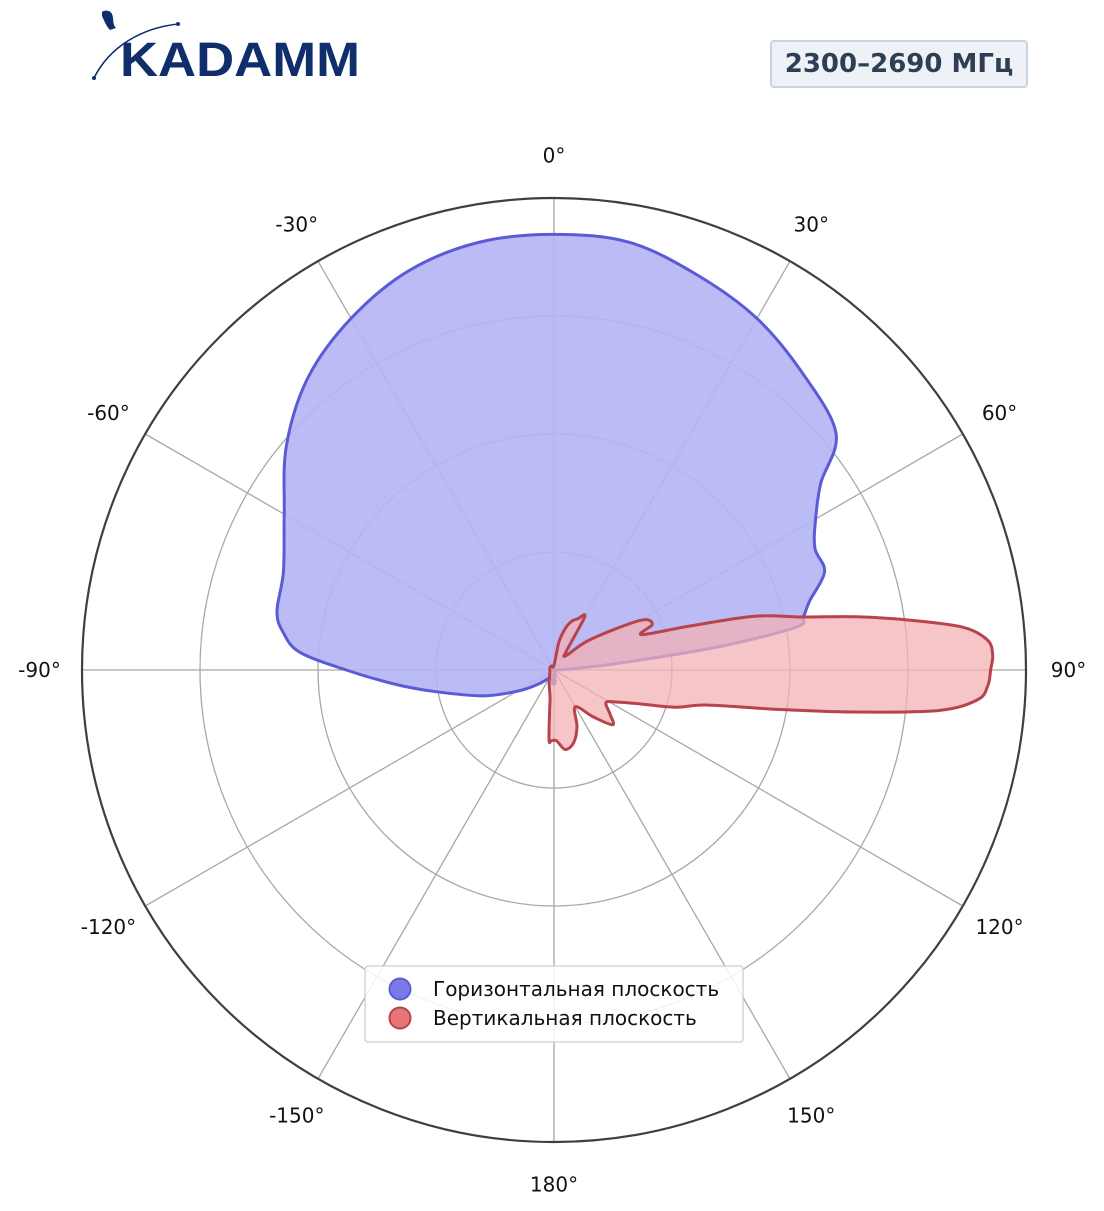  Describe the element at coordinates (999, 413) in the screenshot. I see `angle-tick-label: 60°` at that location.